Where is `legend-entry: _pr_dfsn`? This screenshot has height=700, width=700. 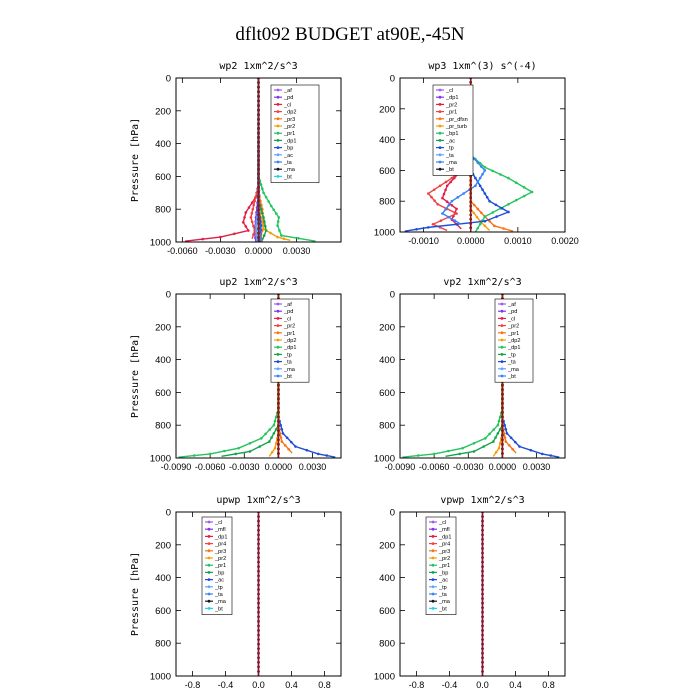
legend-entry: _pr_dfsn is located at coordinates (456, 120).